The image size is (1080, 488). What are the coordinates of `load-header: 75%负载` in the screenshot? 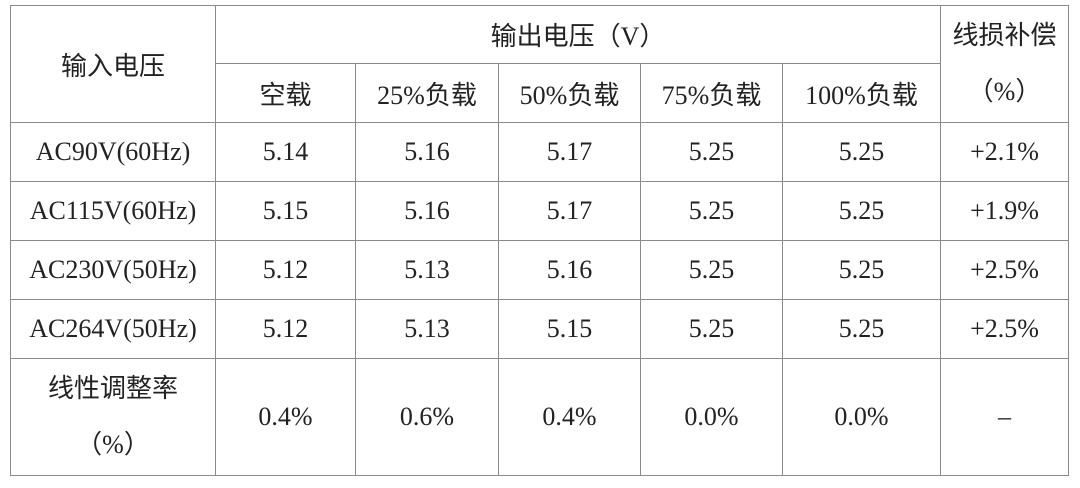 It's located at (711, 93).